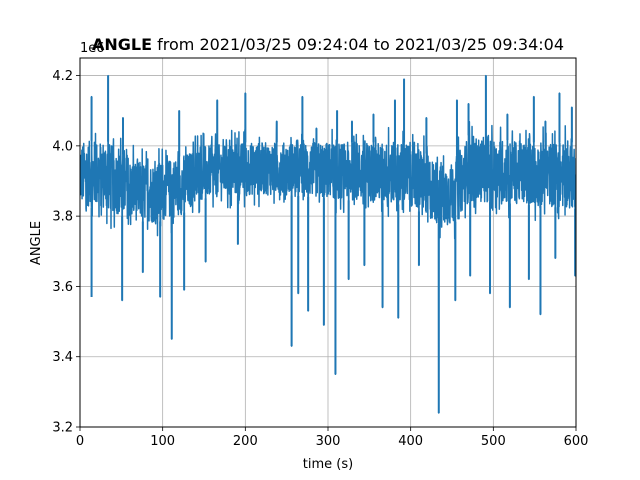 Image resolution: width=640 pixels, height=480 pixels. I want to click on y-tick-label: 3.2, so click(62, 428).